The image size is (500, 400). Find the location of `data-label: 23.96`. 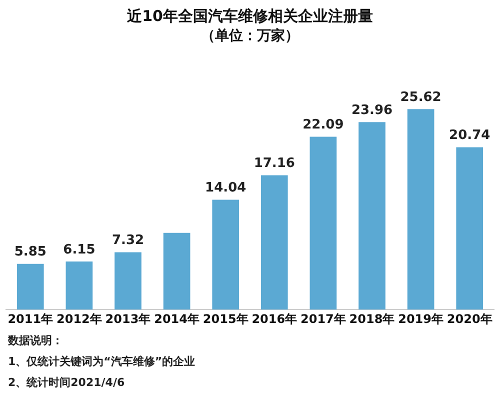

data-label: 23.96 is located at coordinates (372, 110).